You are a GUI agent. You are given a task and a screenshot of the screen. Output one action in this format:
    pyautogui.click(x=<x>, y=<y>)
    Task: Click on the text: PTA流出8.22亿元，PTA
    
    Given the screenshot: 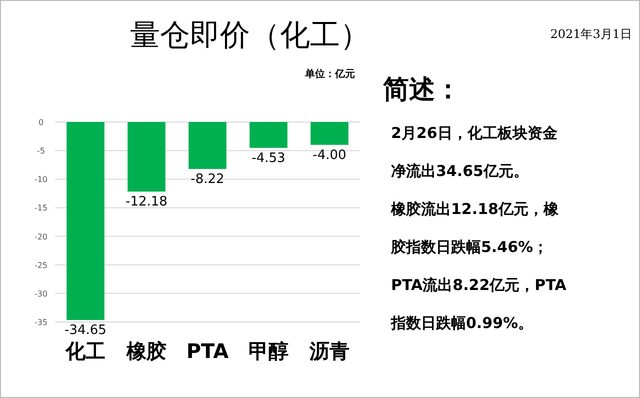 What is the action you would take?
    pyautogui.click(x=479, y=285)
    